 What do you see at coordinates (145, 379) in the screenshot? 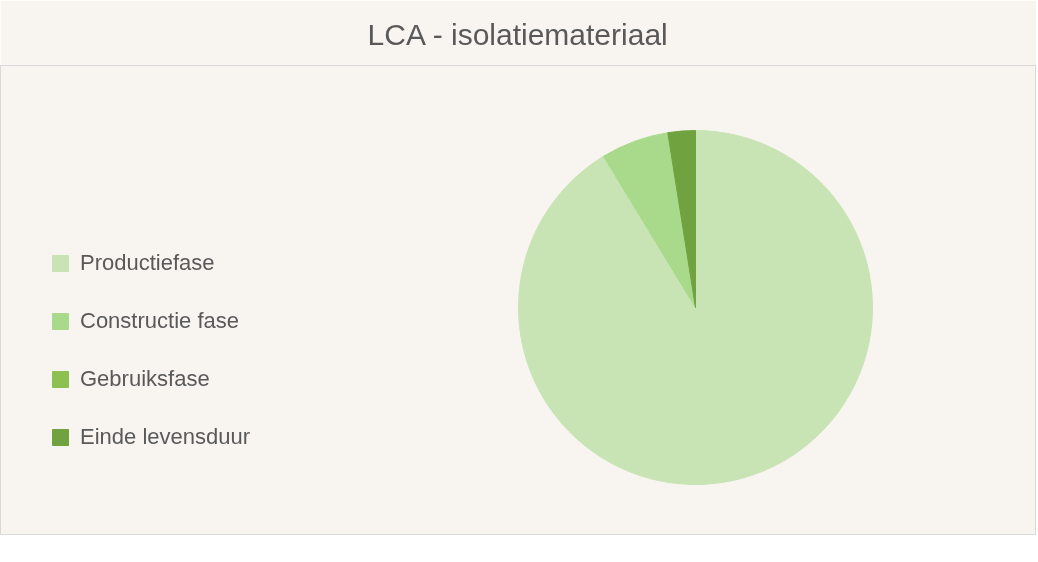
I see `legend-label: Gebruiksfase` at bounding box center [145, 379].